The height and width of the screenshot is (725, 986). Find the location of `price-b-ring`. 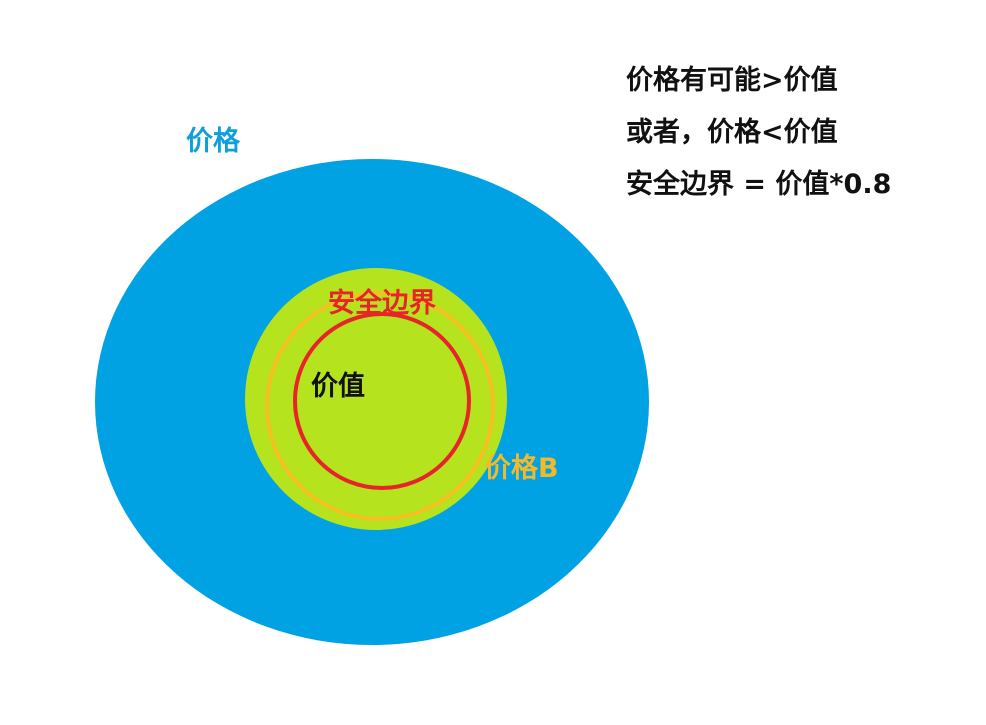

price-b-ring is located at coordinates (380, 406).